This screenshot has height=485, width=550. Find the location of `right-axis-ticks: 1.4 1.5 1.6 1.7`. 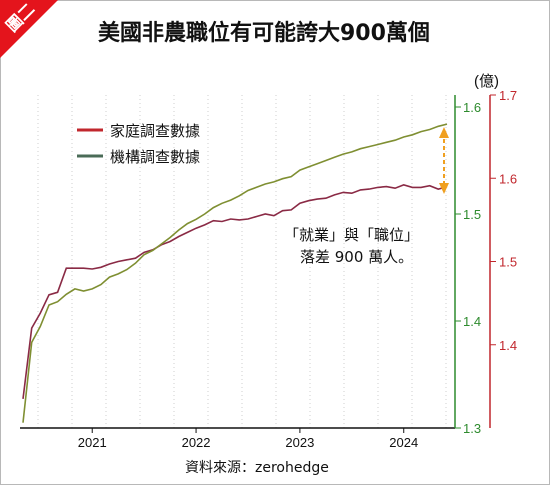

right-axis-ticks: 1.4 1.5 1.6 1.7 is located at coordinates (503, 220).